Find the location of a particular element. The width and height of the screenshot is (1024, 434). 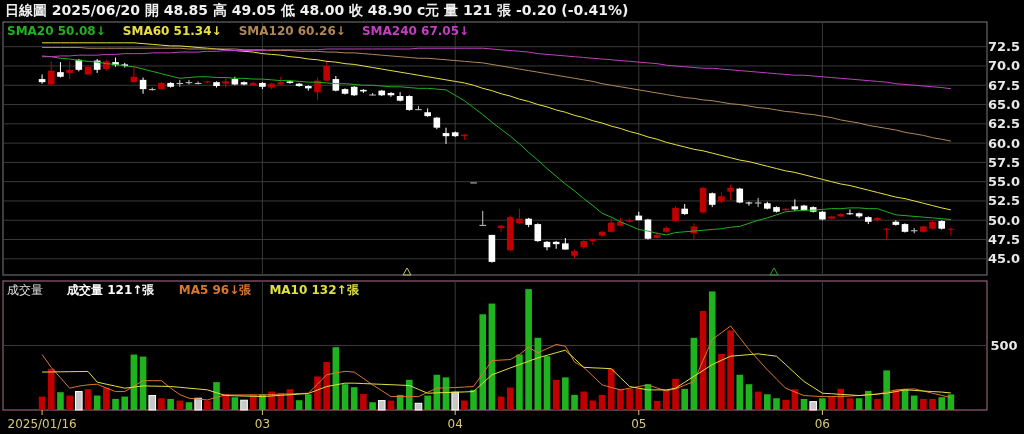

y-tick-label: 500 is located at coordinates (1004, 345).